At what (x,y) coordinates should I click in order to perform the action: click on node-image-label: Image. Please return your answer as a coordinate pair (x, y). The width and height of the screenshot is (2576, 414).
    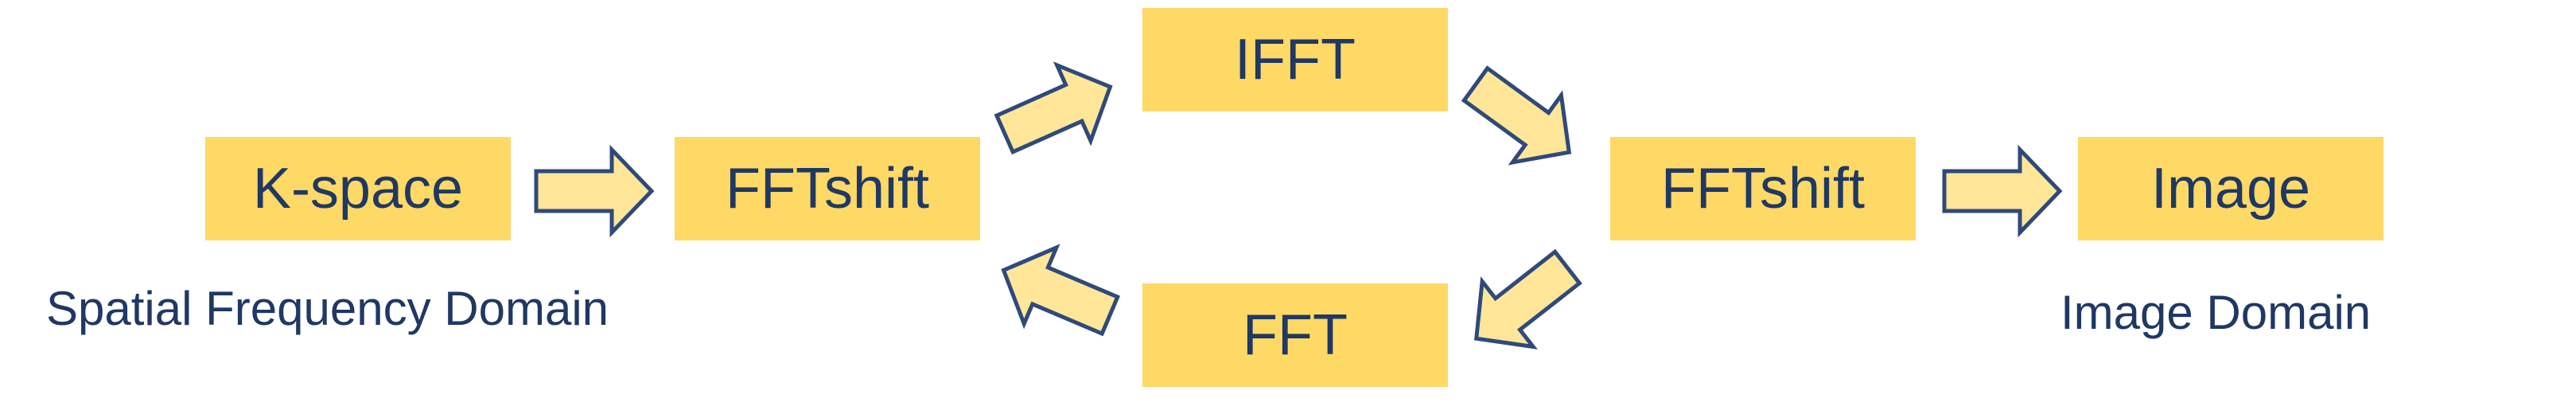
    Looking at the image, I should click on (2231, 189).